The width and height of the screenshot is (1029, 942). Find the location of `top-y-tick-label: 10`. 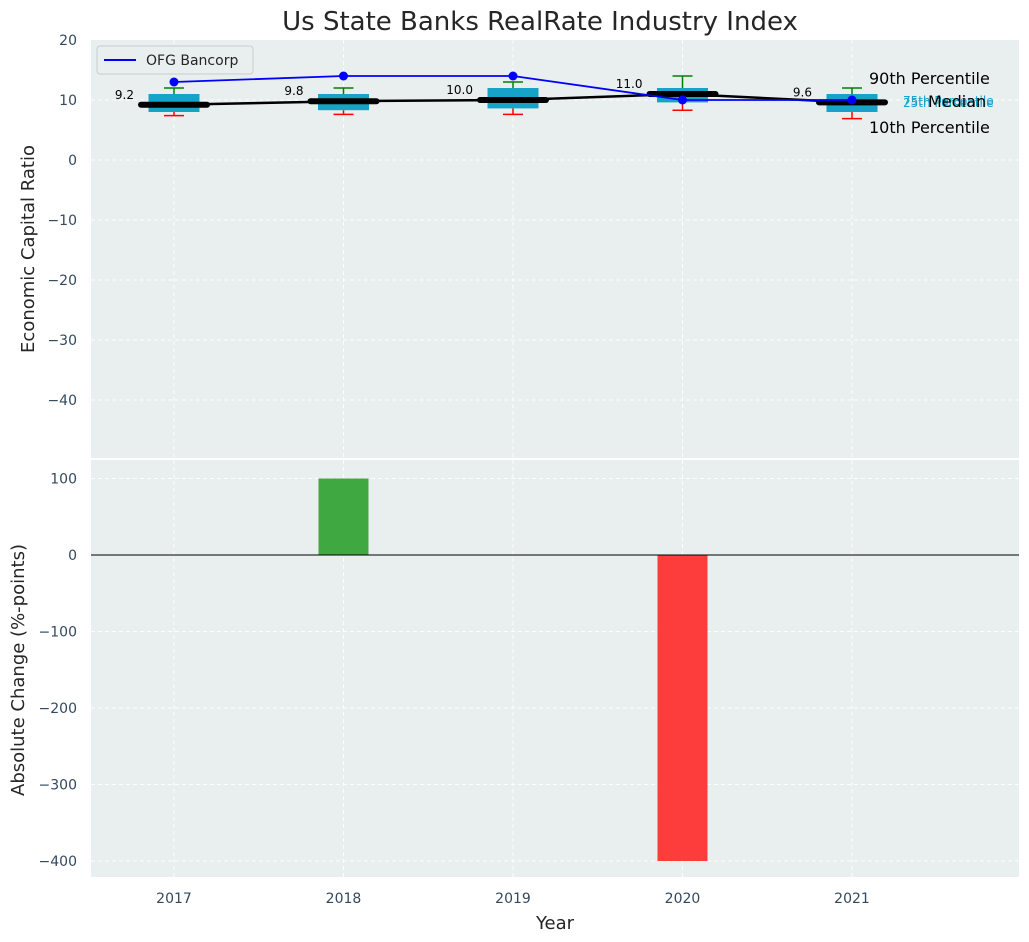

top-y-tick-label: 10 is located at coordinates (68, 101).